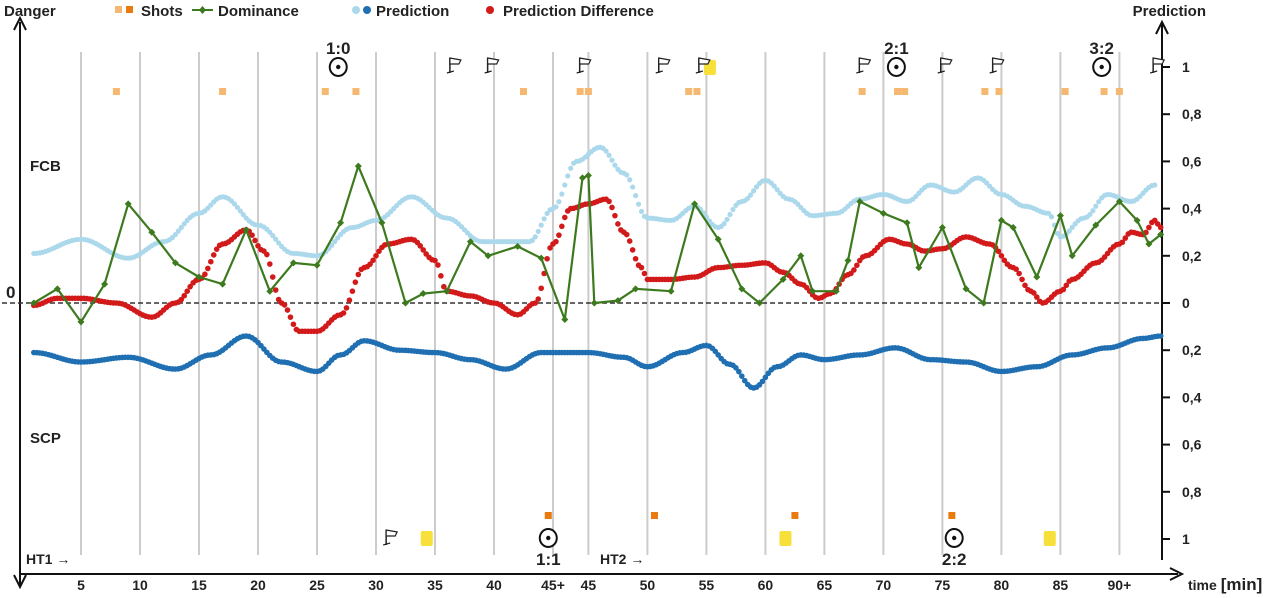 The width and height of the screenshot is (1280, 598). What do you see at coordinates (490, 10) in the screenshot?
I see `legend-prediction-difference-swatch` at bounding box center [490, 10].